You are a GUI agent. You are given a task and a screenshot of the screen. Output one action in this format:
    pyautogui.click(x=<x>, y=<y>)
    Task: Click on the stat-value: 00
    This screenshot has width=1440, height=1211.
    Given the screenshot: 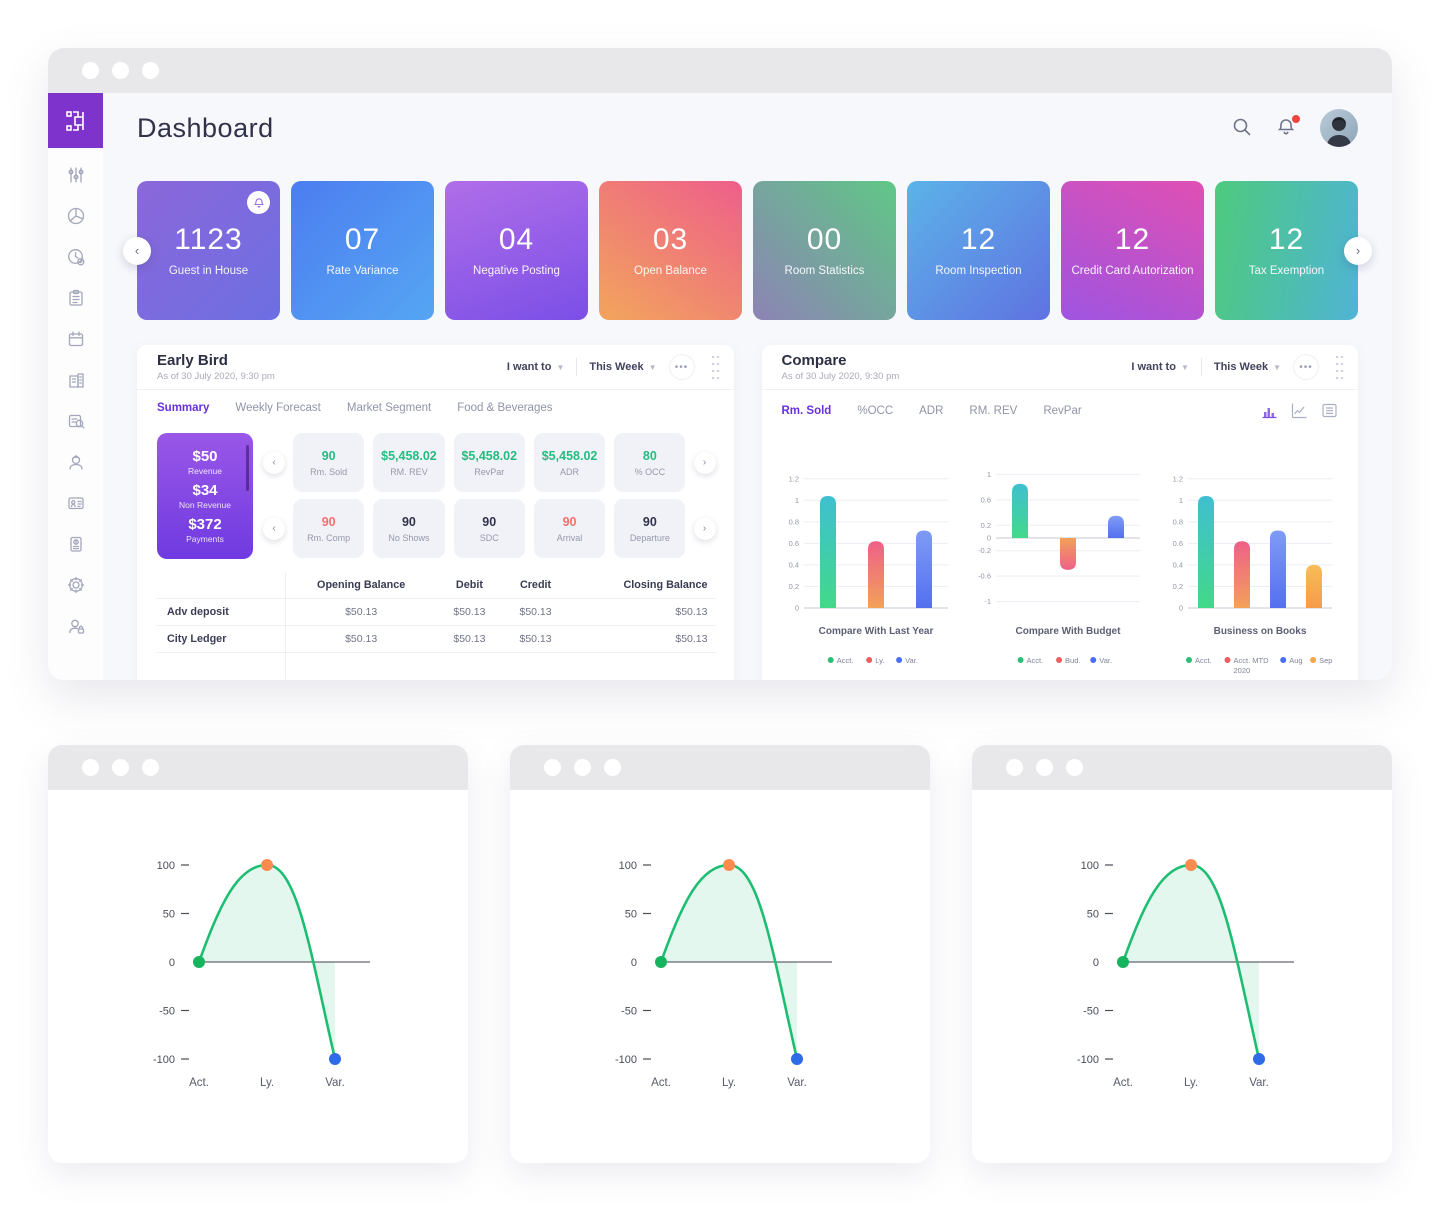 What is the action you would take?
    pyautogui.click(x=824, y=239)
    